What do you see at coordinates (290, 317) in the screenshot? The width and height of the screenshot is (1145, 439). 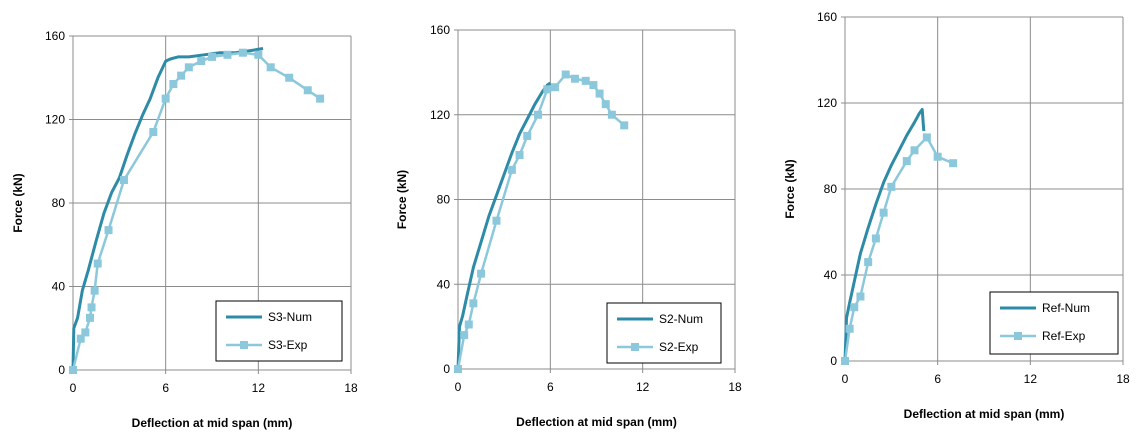 I see `legend-label: S3-Num` at bounding box center [290, 317].